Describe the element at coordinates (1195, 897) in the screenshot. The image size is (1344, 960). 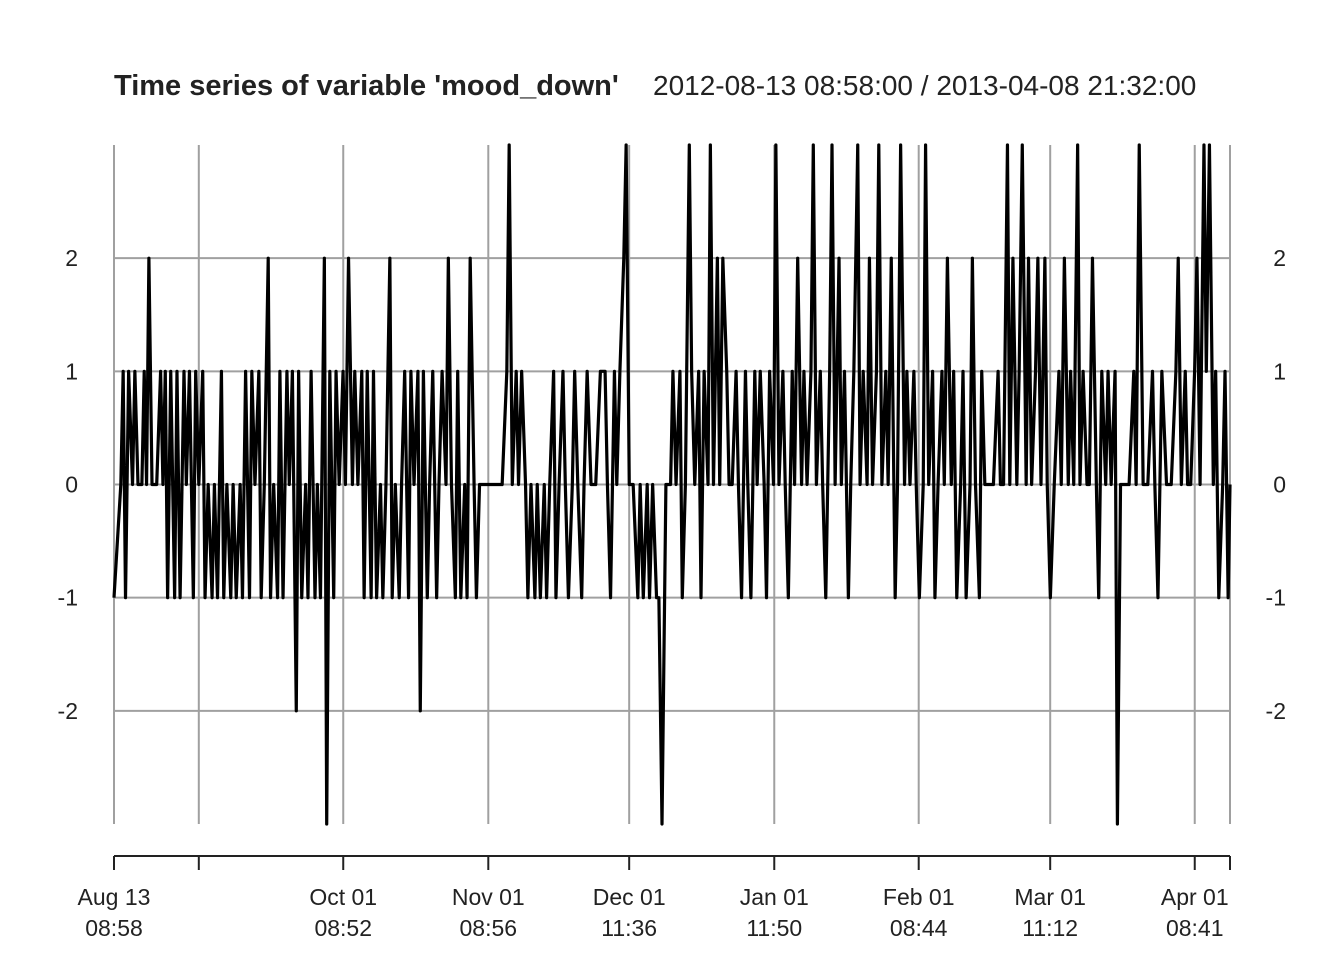
I see `x-tick-label-date: Apr 01` at that location.